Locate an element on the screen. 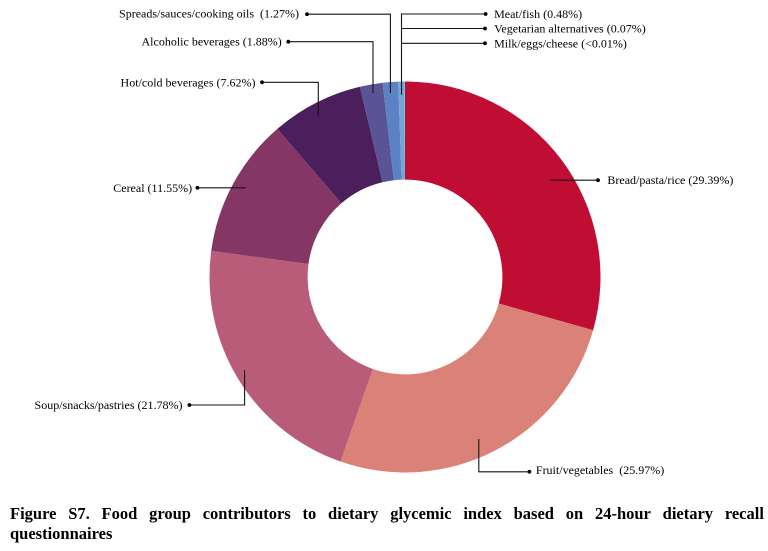 The height and width of the screenshot is (551, 768). svg-text: Milk/eggs/cheese (<0.01%) is located at coordinates (560, 43).